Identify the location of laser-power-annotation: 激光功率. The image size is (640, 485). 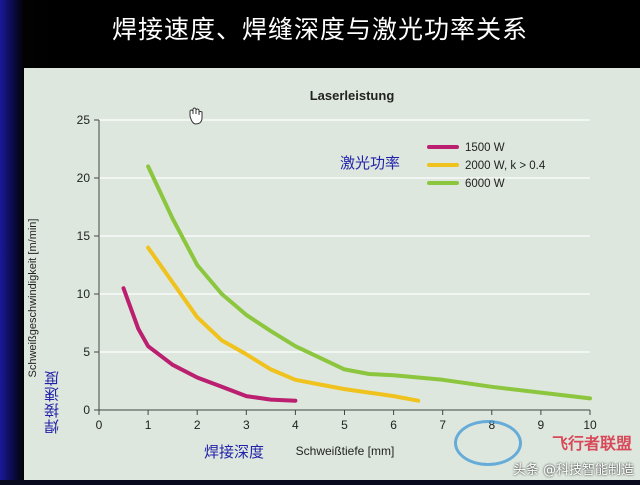
(370, 163).